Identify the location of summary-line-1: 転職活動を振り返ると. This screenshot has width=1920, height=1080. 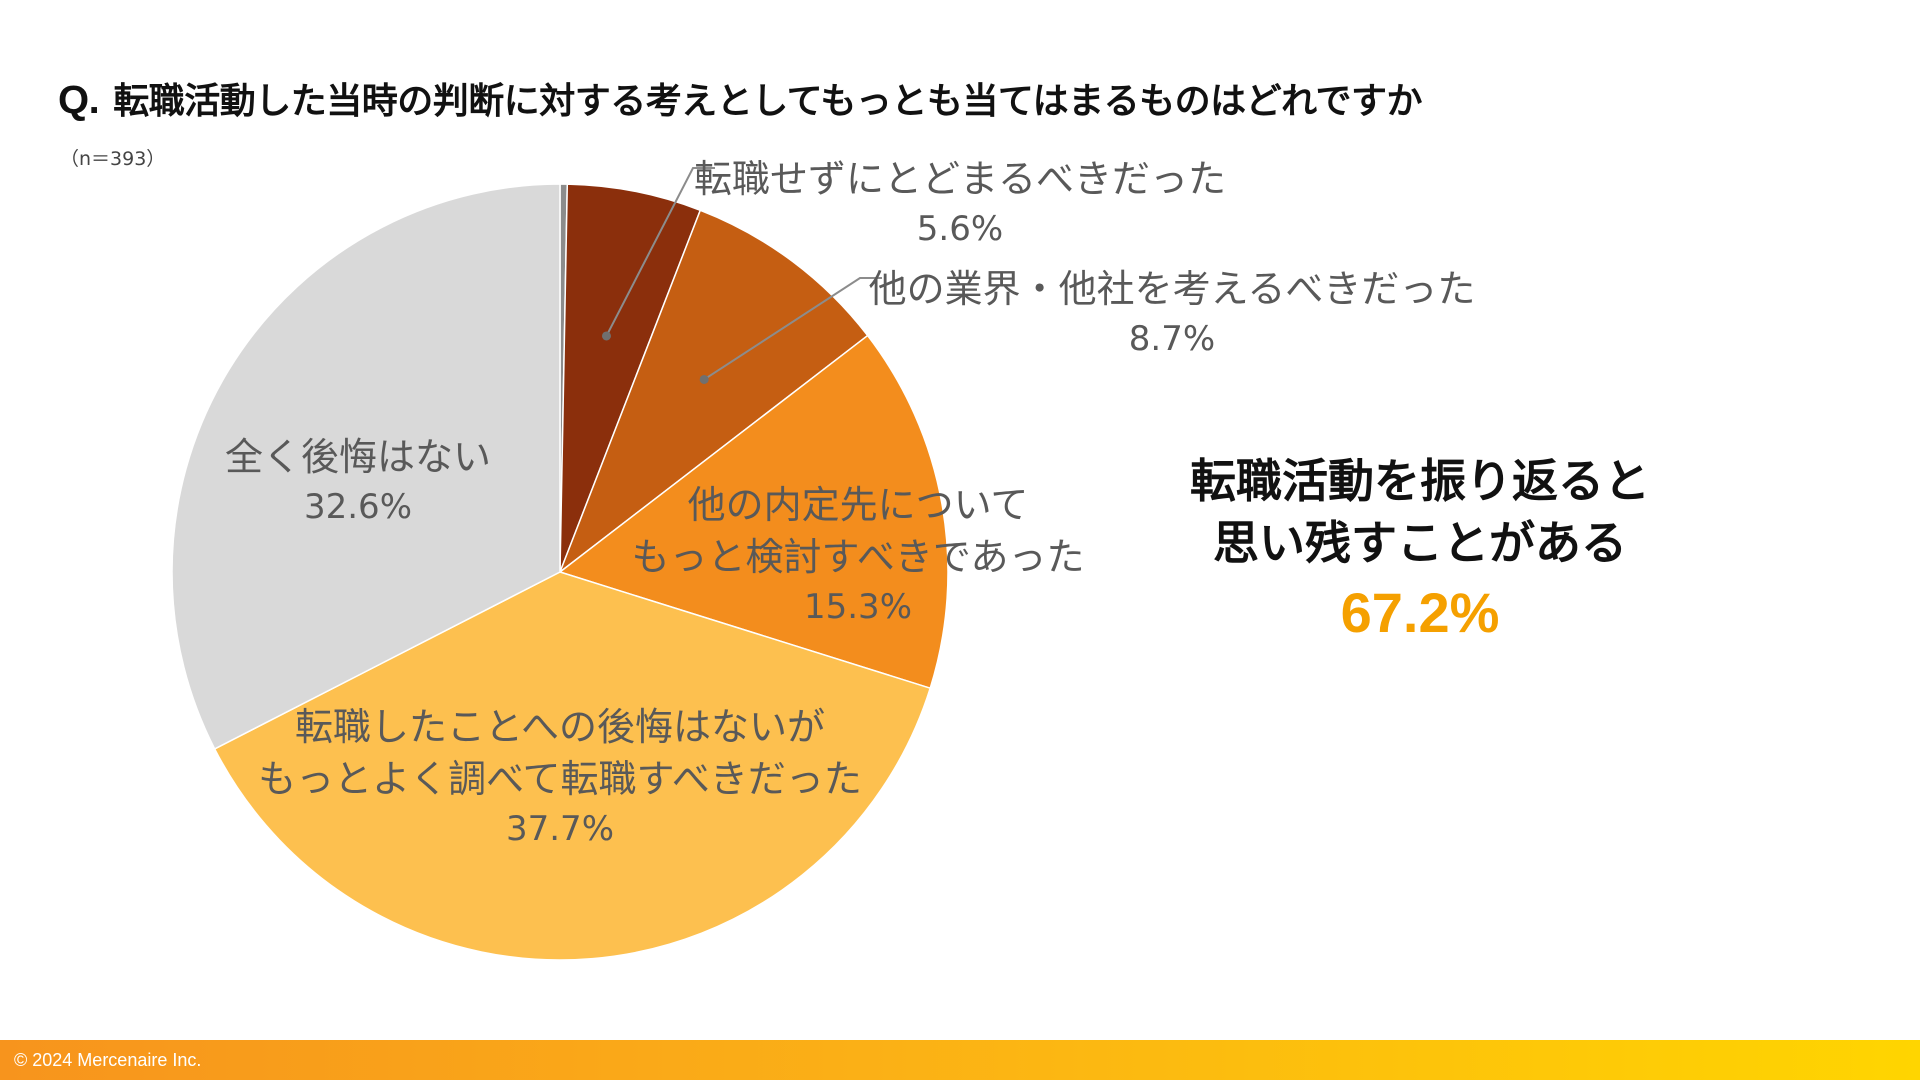
(1420, 481).